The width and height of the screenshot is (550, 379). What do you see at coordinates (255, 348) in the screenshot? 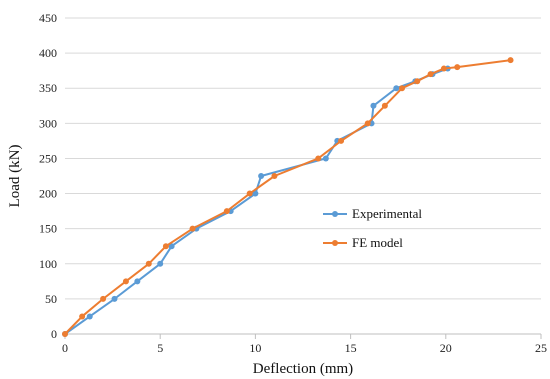
I see `x-tick-label: 10` at bounding box center [255, 348].